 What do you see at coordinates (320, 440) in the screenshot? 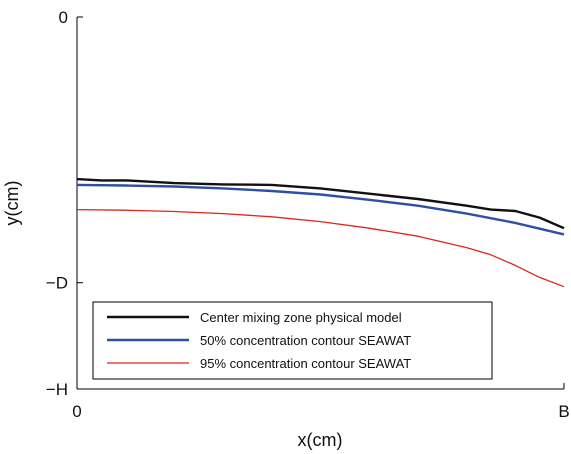
I see `x-axis-title: x(cm)` at bounding box center [320, 440].